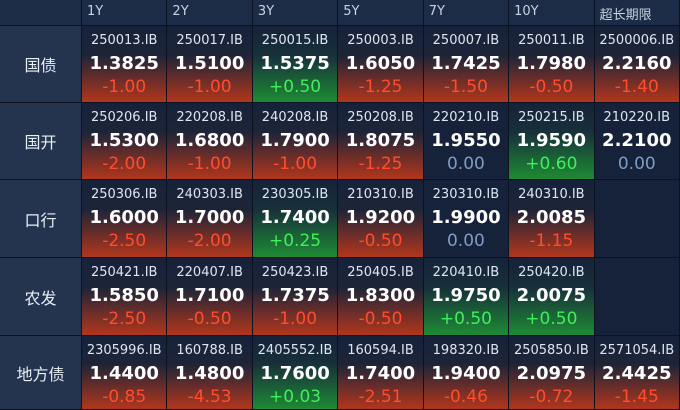  I want to click on bond-cell: 220208.IB 1.6800 -1.00, so click(210, 141).